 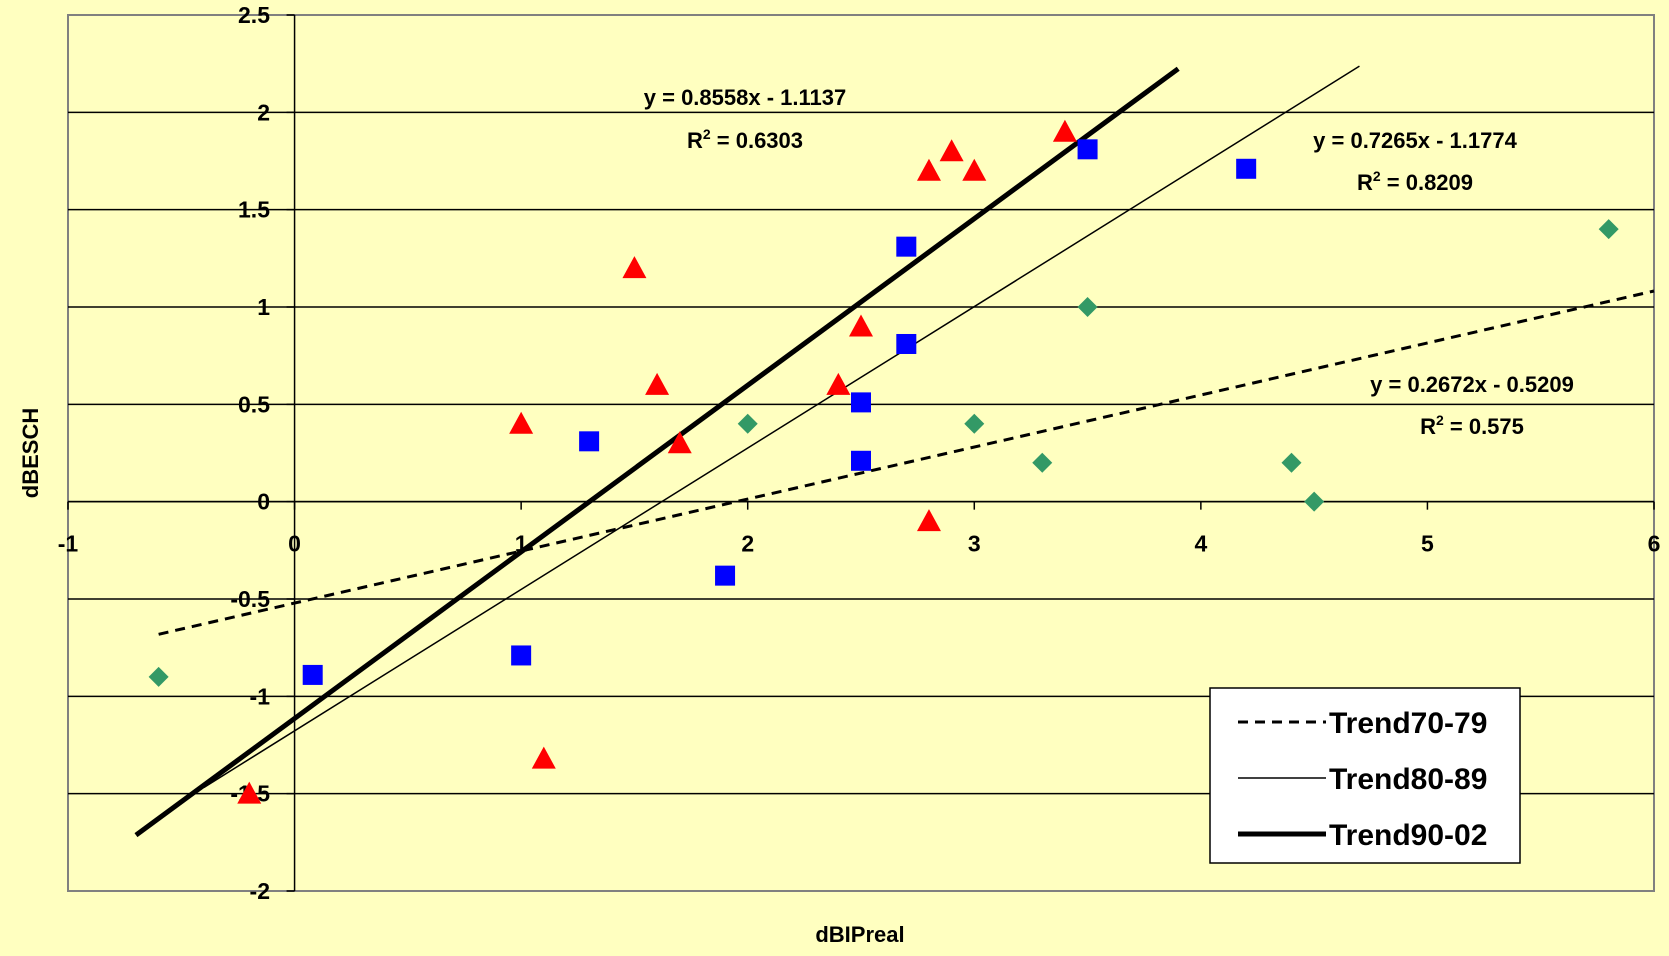 What do you see at coordinates (30, 453) in the screenshot?
I see `y-axis-title: dBESCH` at bounding box center [30, 453].